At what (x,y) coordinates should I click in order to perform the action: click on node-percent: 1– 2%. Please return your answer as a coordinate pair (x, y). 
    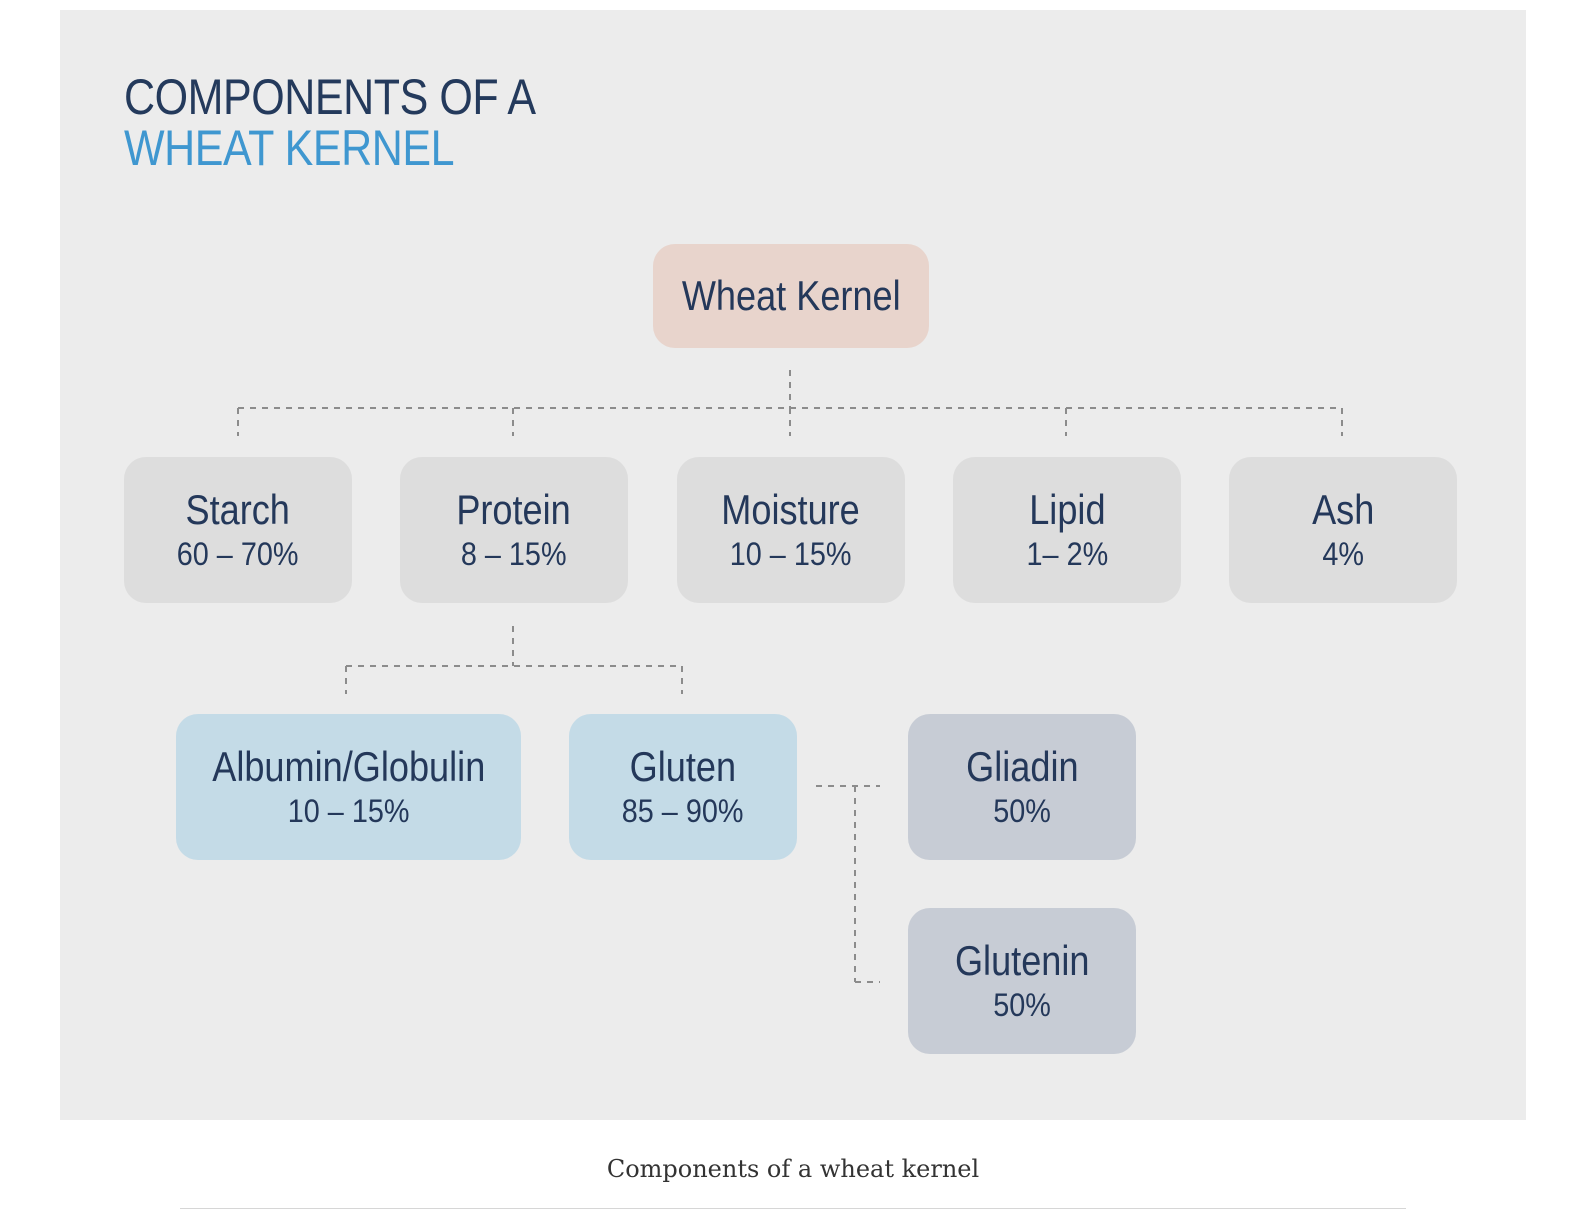
    Looking at the image, I should click on (1067, 554).